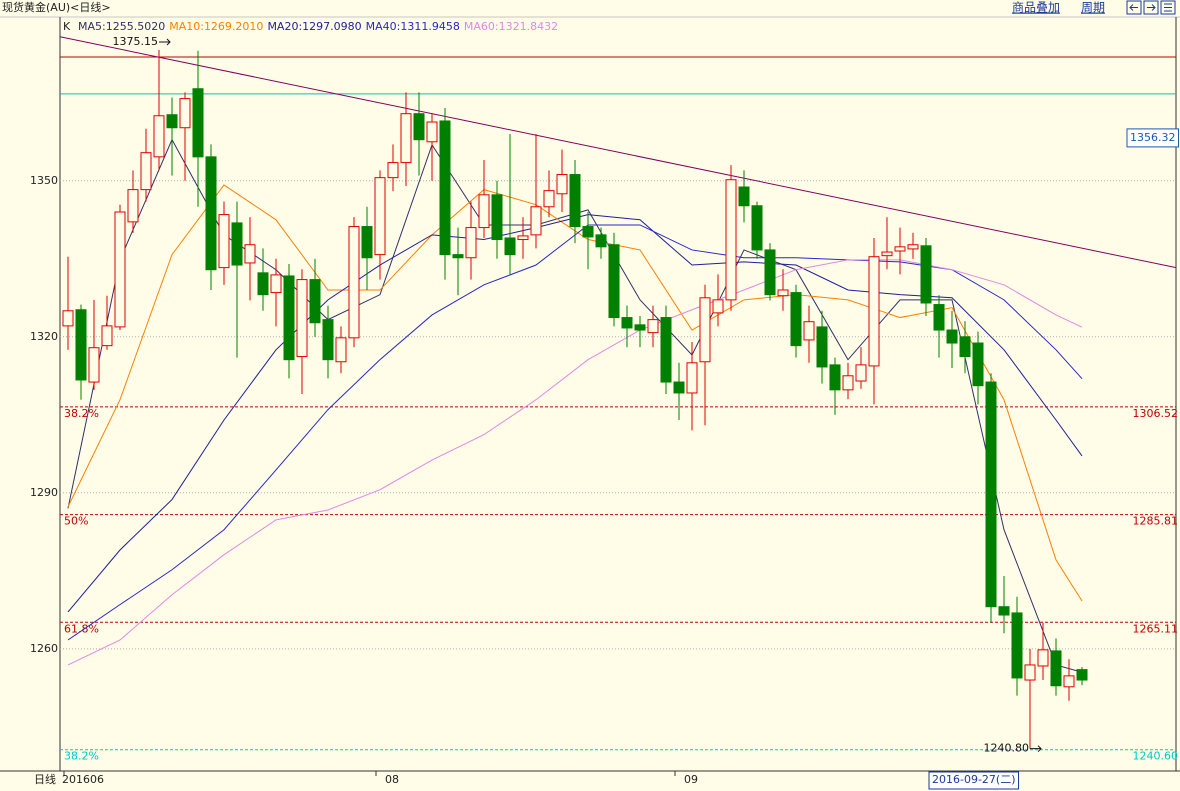 This screenshot has width=1180, height=791. Describe the element at coordinates (1156, 756) in the screenshot. I see `level-value: 1240.60` at that location.